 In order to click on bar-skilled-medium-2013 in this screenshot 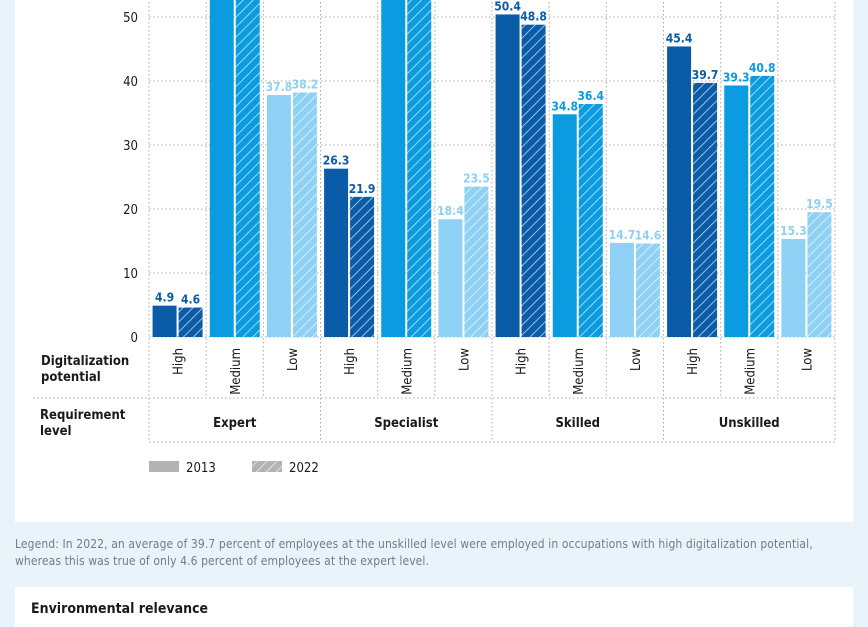, I will do `click(564, 225)`.